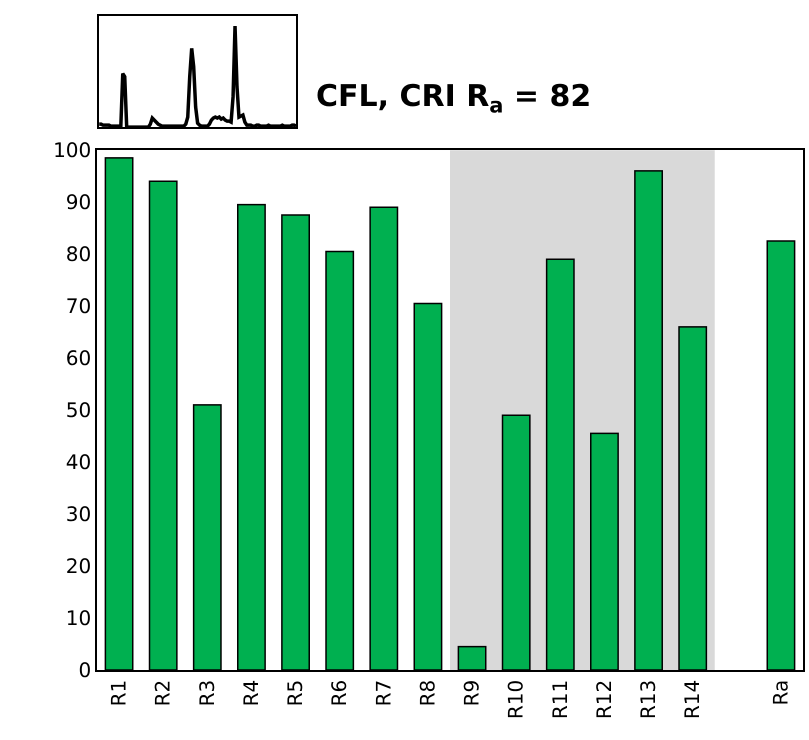  I want to click on x-tick-label: R5, so click(295, 693).